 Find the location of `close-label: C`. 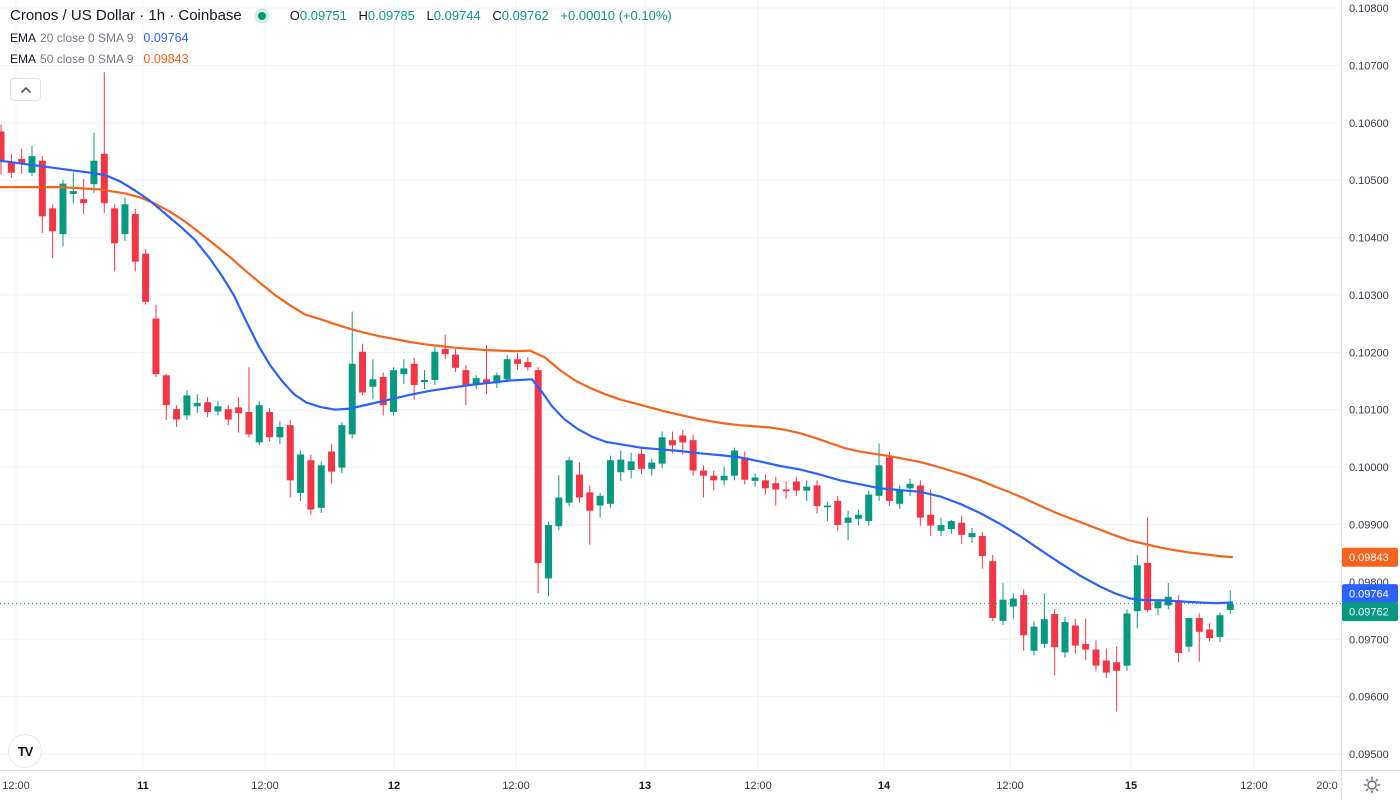

close-label: C is located at coordinates (497, 15).